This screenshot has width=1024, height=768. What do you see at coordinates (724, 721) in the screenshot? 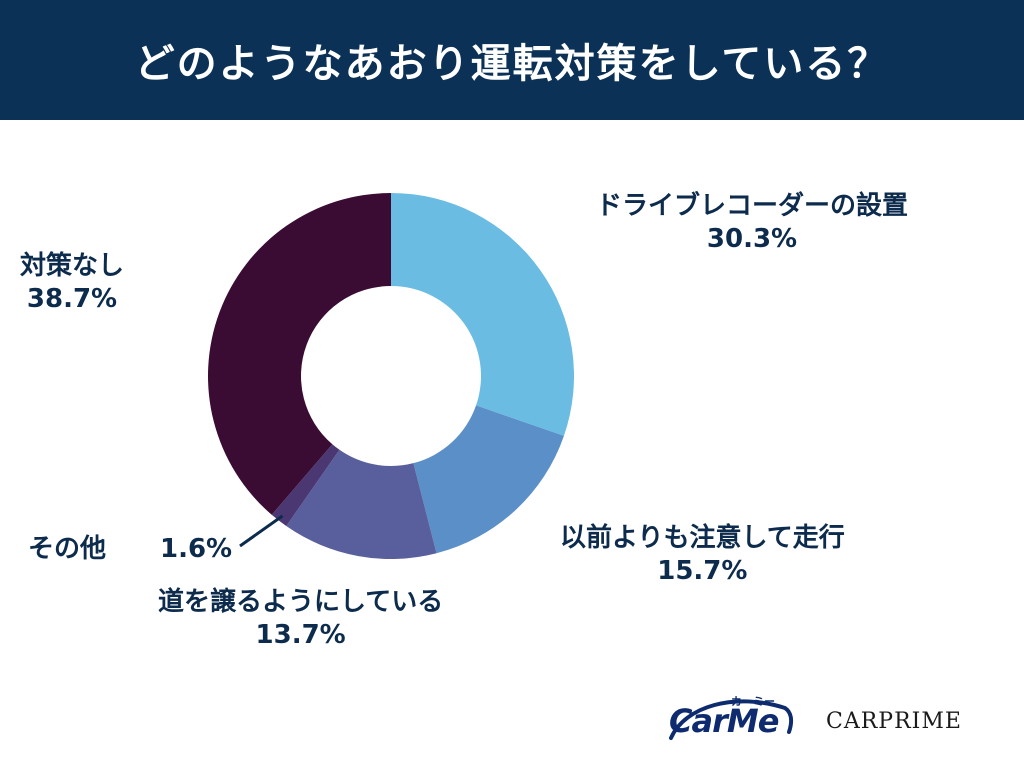
I see `carme-wordmark: CarMe` at bounding box center [724, 721].